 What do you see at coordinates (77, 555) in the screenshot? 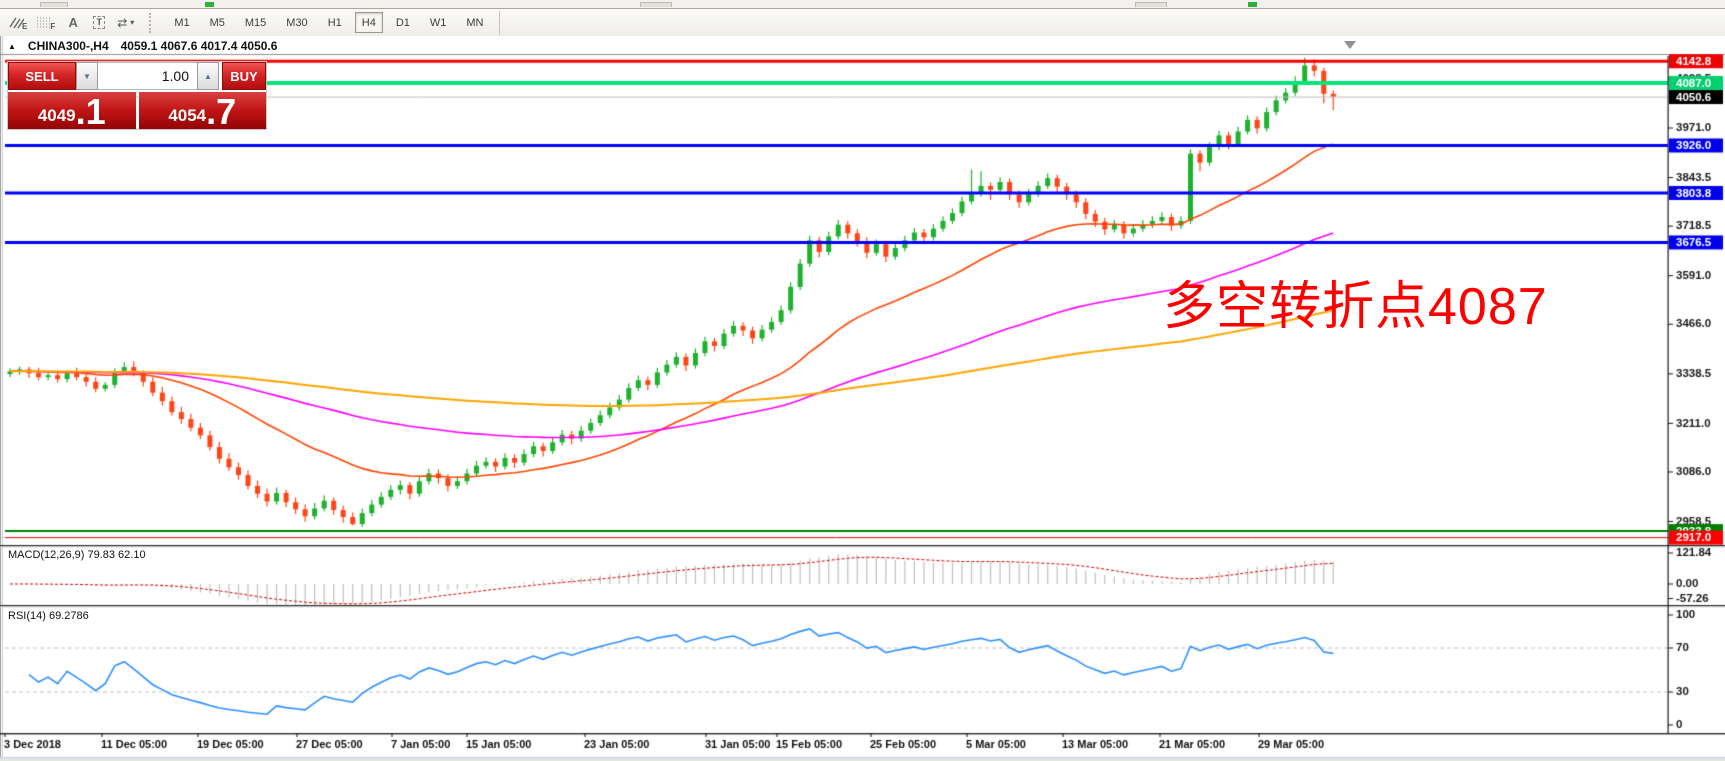
I see `macd-label: MACD(12,26,9) 79.83 62.10` at bounding box center [77, 555].